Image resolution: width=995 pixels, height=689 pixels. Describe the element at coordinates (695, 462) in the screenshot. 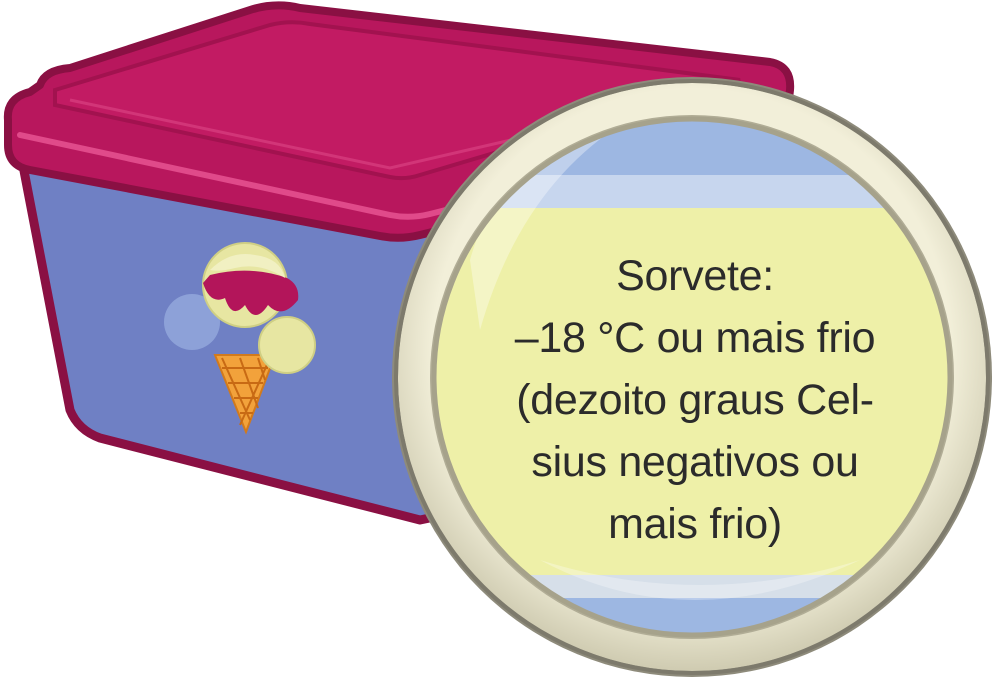

I see `label-line-4: sius negativos ou` at that location.